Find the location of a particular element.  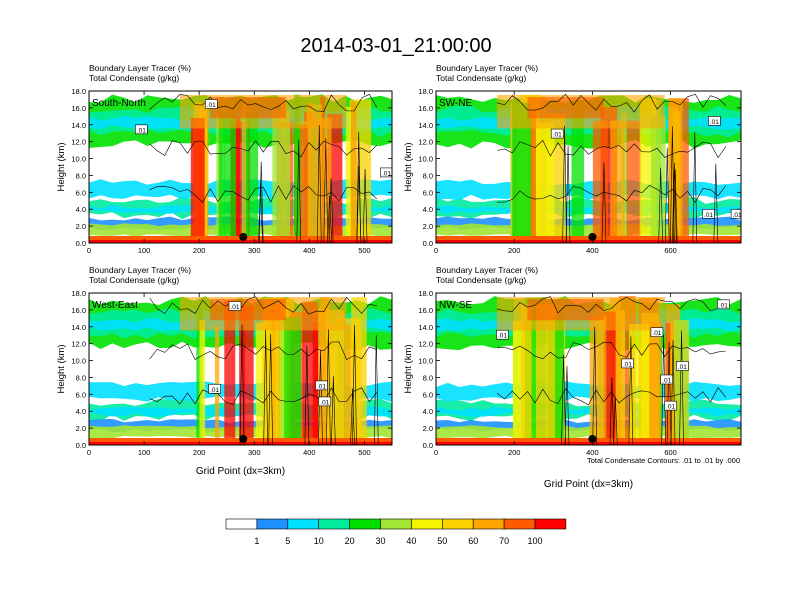

colorbar: 1 5 10 20 30 40 50 60 70 100 is located at coordinates (396, 532).